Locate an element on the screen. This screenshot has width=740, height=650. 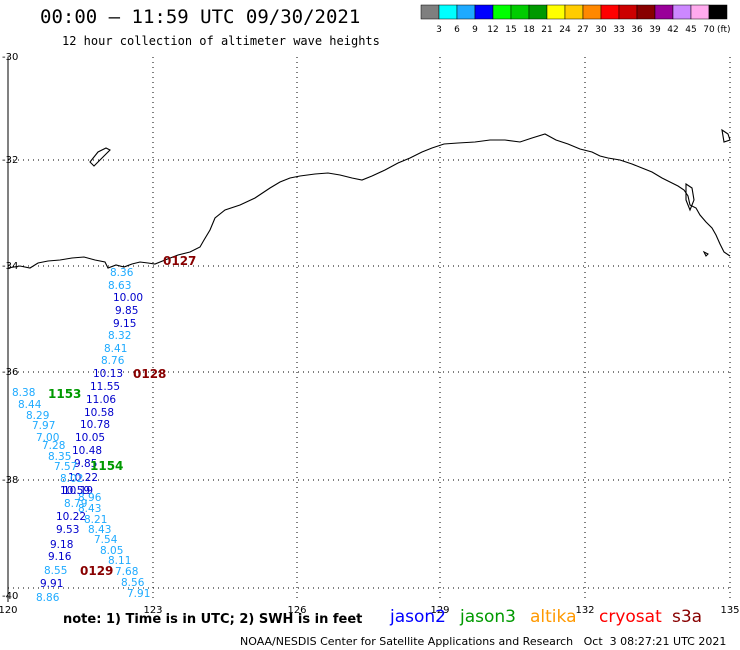
color-swatch is located at coordinates (718, 12).